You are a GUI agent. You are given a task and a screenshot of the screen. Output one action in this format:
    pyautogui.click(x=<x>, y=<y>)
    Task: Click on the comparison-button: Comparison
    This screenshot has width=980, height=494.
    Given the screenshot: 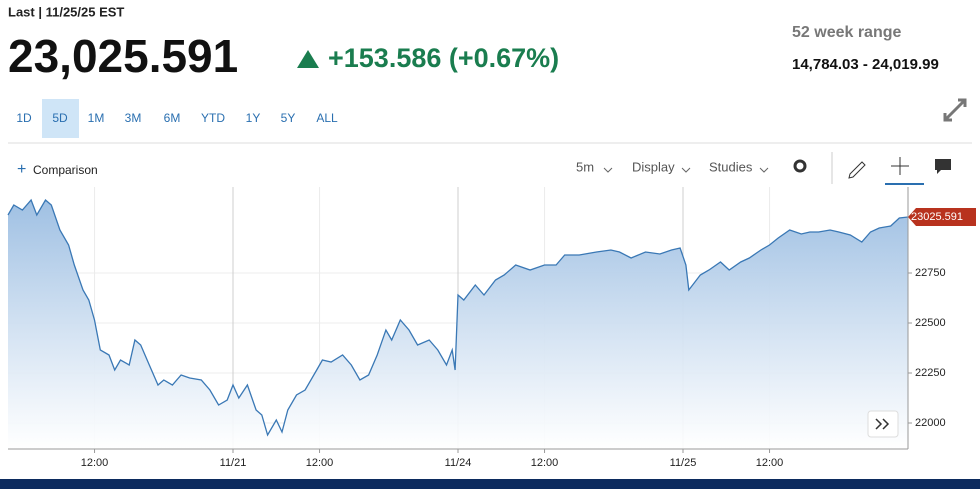 What is the action you would take?
    pyautogui.click(x=65, y=170)
    